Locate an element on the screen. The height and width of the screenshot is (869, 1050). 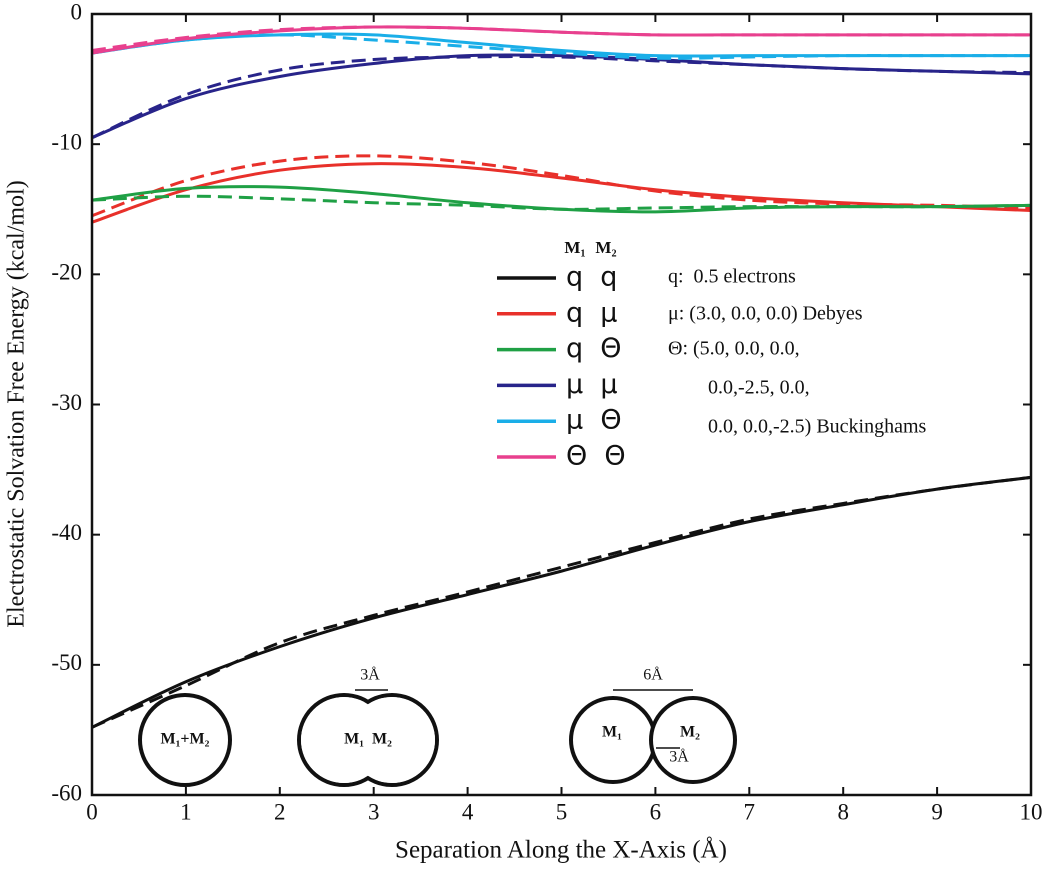
x-tick-label: 7 is located at coordinates (750, 811).